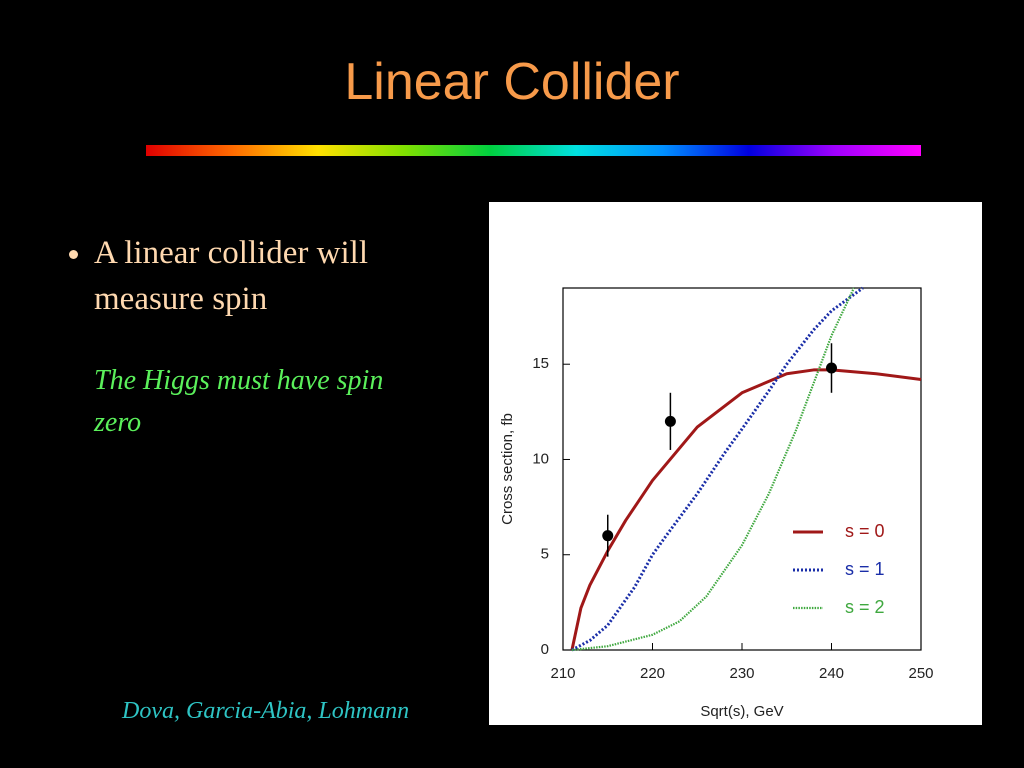 Image resolution: width=1024 pixels, height=768 pixels. What do you see at coordinates (533, 150) in the screenshot?
I see `rainbow-bar` at bounding box center [533, 150].